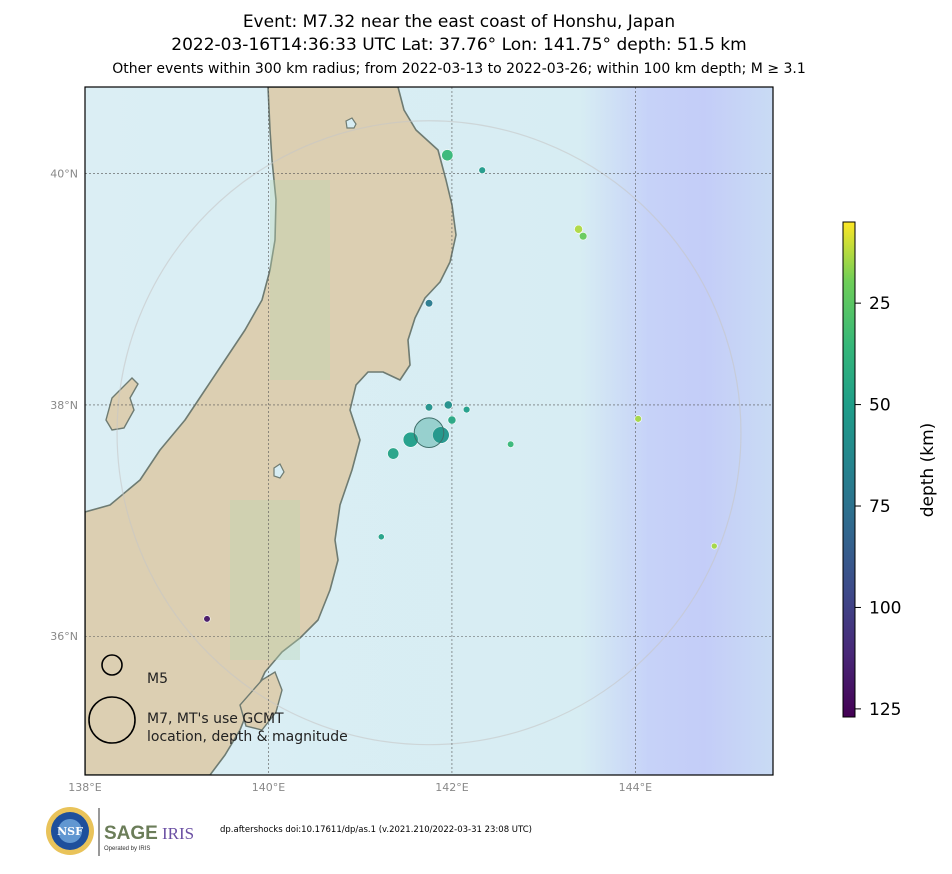 This screenshot has height=874, width=952. What do you see at coordinates (122, 404) in the screenshot?
I see `sado-island` at bounding box center [122, 404].